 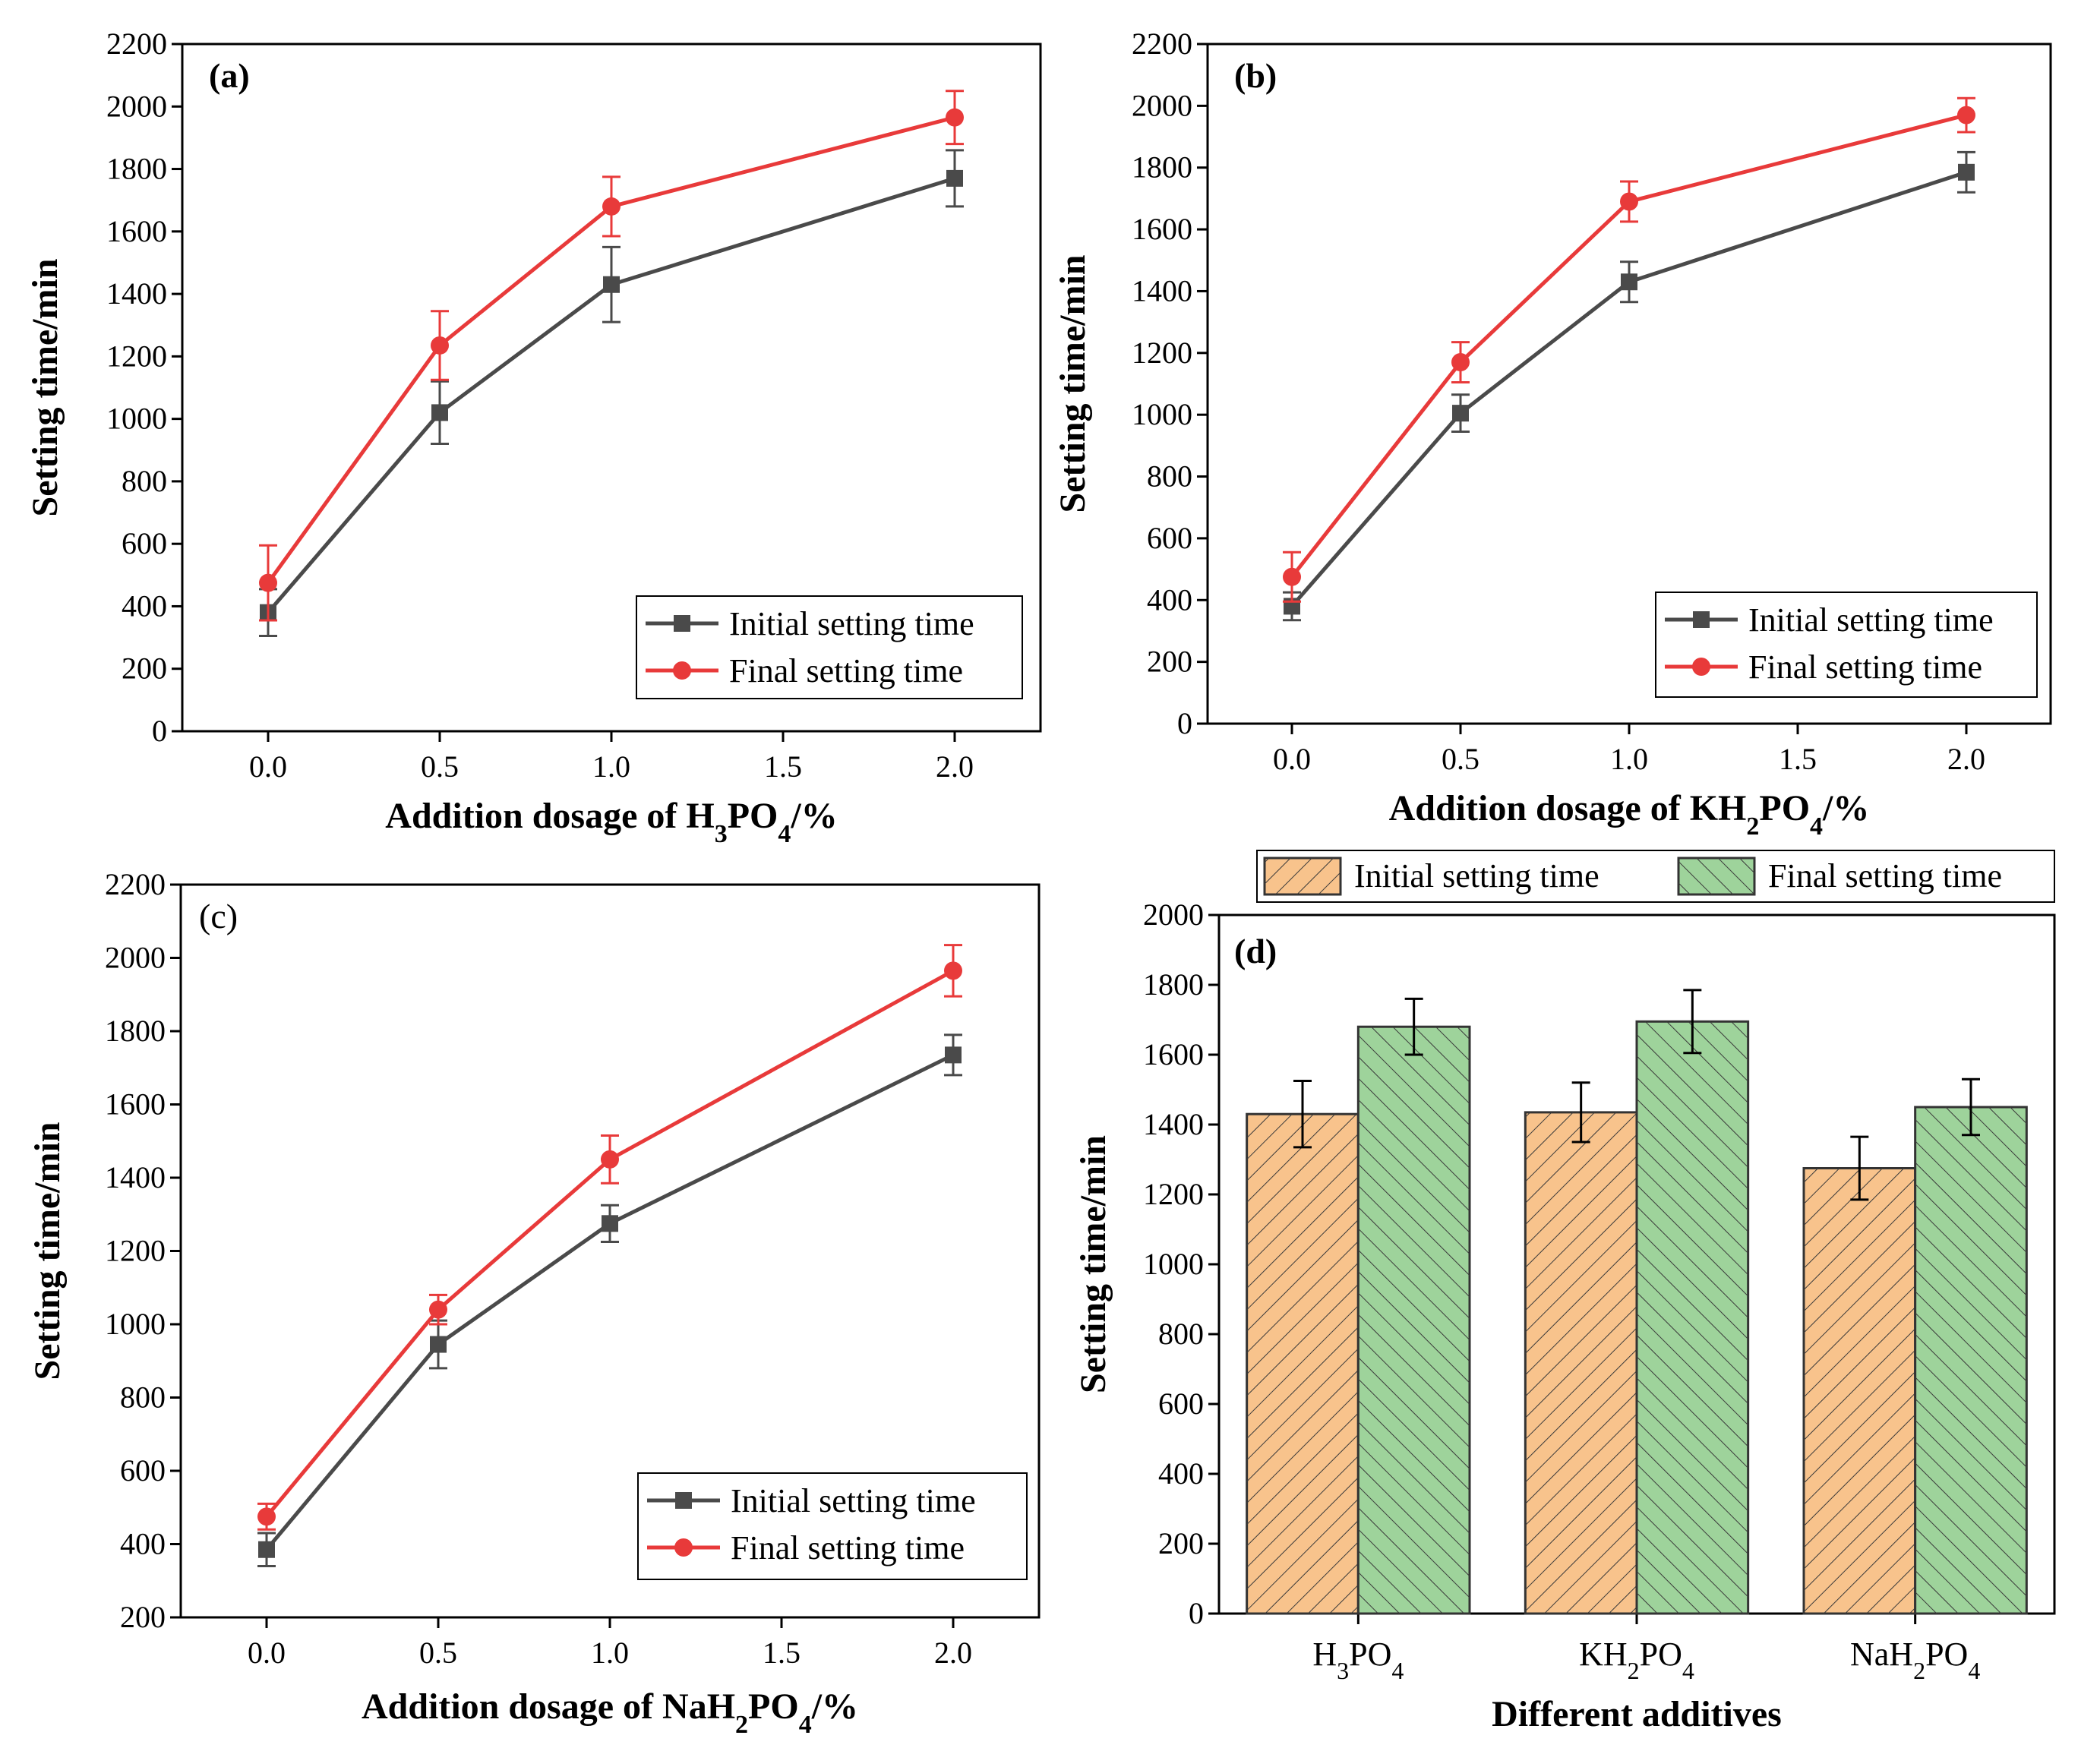 What do you see at coordinates (1966, 759) in the screenshot?
I see `x-tick-label: 2.0` at bounding box center [1966, 759].